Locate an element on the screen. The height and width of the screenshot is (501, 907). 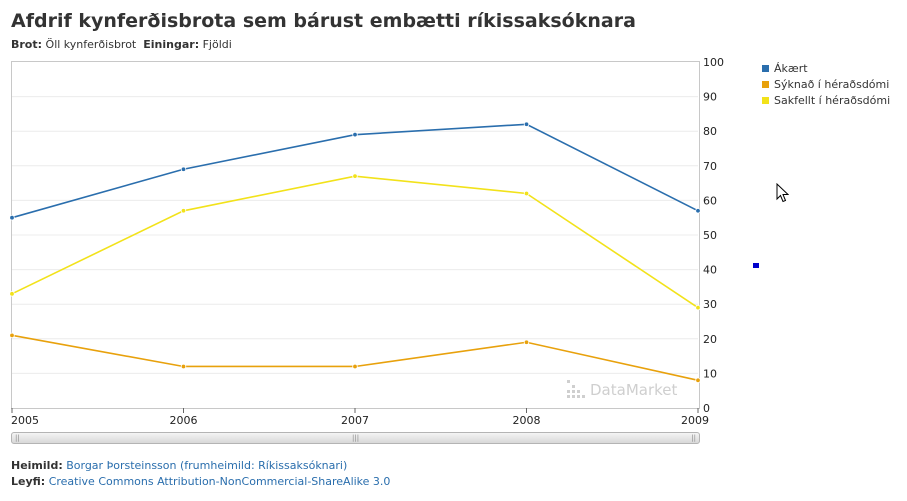
y-tick-label: 60 is located at coordinates (710, 200).